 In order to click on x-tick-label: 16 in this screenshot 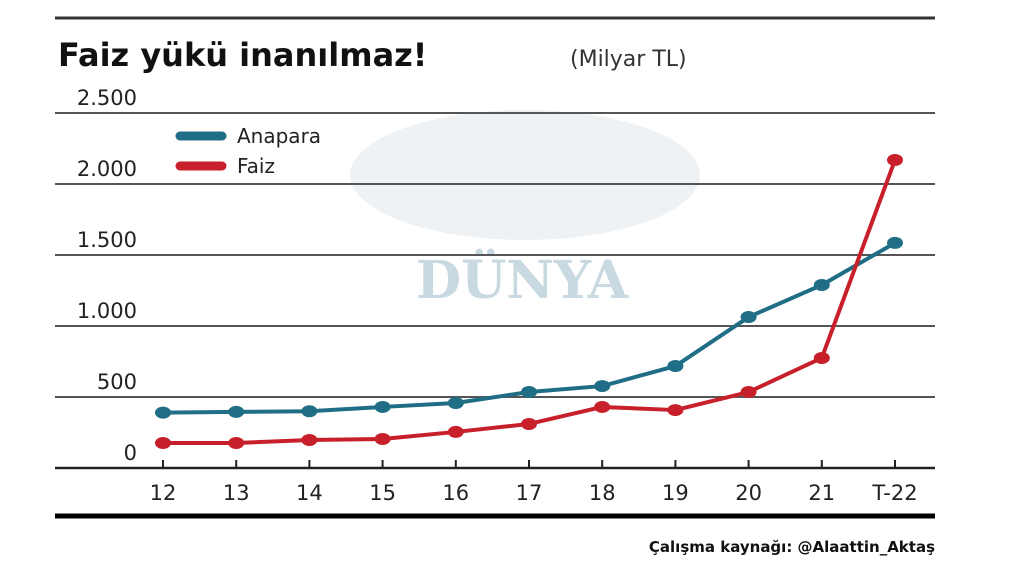, I will do `click(455, 493)`.